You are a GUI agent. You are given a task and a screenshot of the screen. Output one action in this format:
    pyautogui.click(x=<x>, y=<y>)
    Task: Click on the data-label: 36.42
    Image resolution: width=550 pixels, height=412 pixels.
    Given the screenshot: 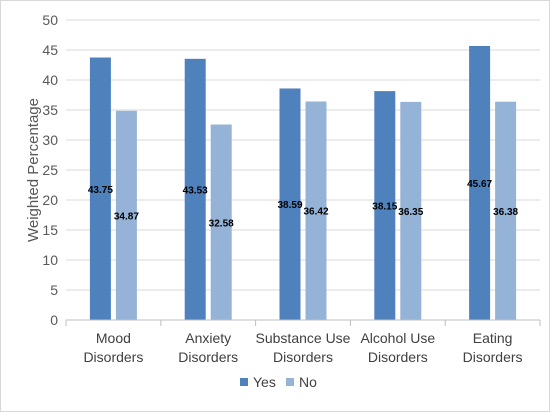 What is the action you would take?
    pyautogui.click(x=315, y=212)
    